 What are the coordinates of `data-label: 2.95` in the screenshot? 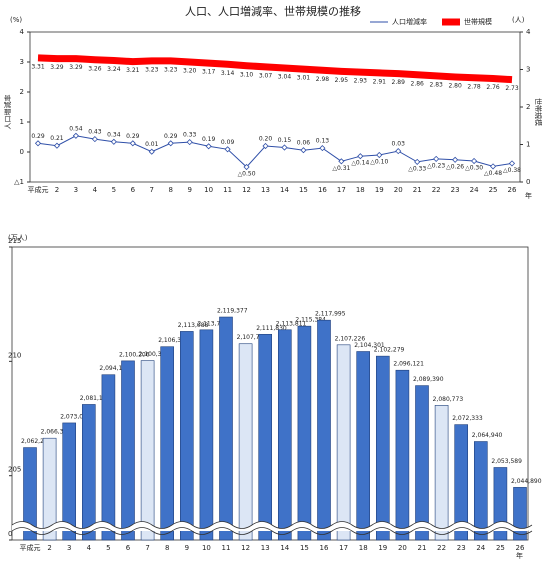 It's located at (342, 80).